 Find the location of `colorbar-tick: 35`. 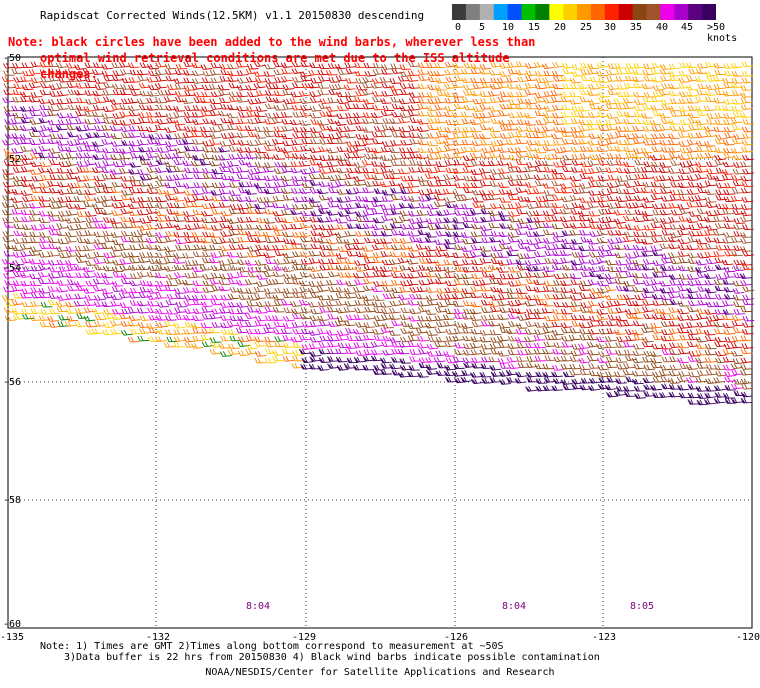

colorbar-tick: 35 is located at coordinates (636, 27).